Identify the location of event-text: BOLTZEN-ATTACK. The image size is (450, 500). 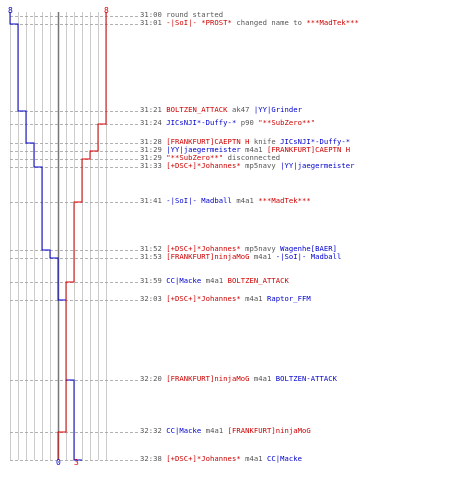
(306, 378).